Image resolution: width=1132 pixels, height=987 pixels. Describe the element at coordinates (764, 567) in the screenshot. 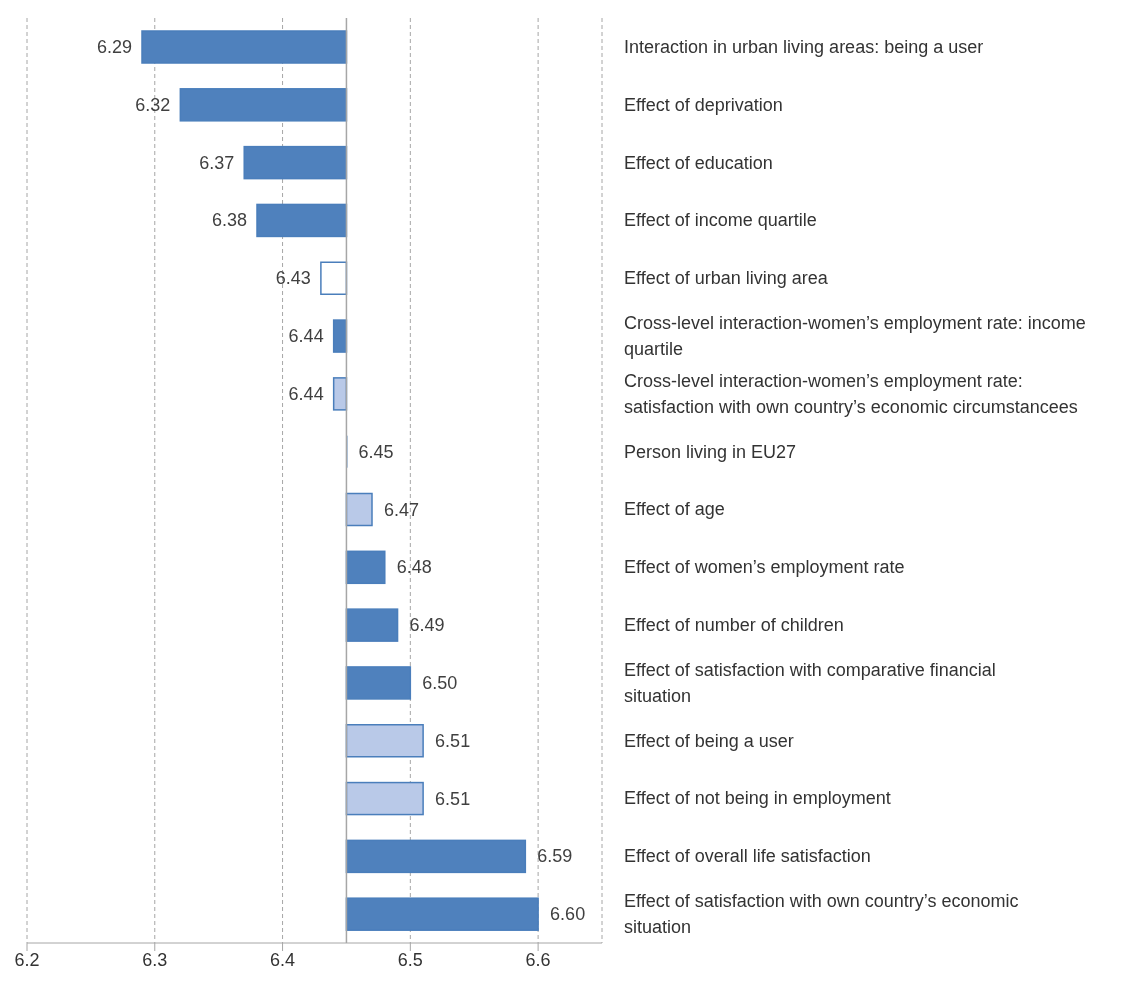

I see `y-tick-label: Effect of women’s employment rate` at that location.